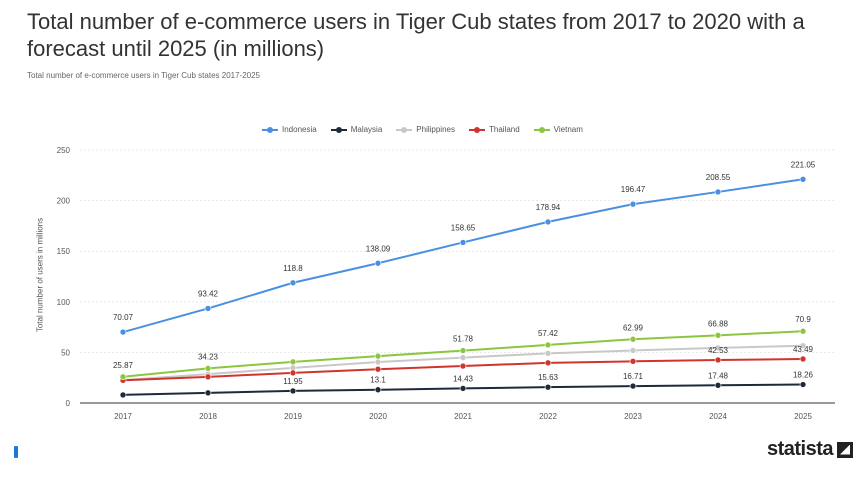  What do you see at coordinates (299, 129) in the screenshot?
I see `legend-label-indonesia: Indonesia` at bounding box center [299, 129].